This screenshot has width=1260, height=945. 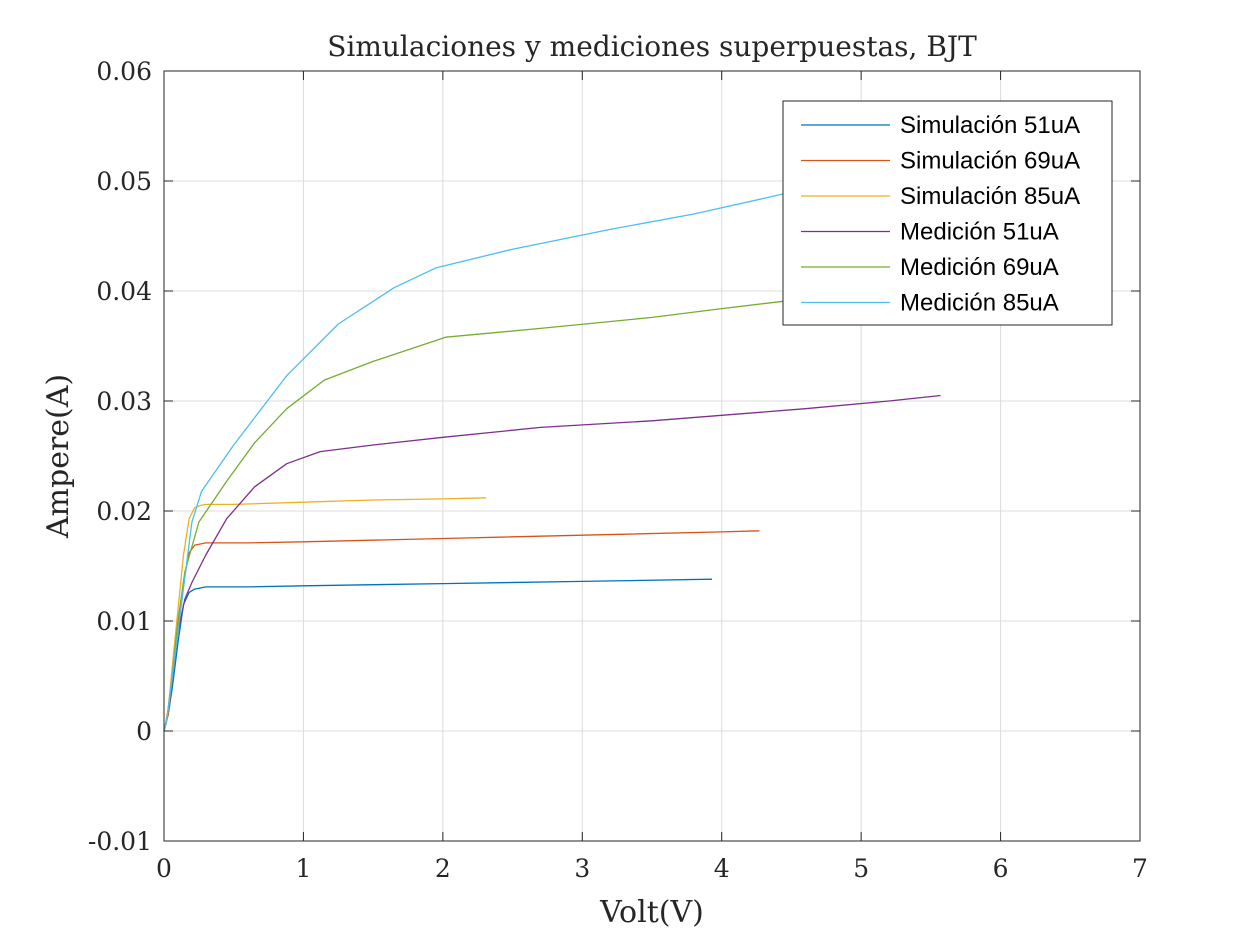 I want to click on legend-box, so click(x=947, y=213).